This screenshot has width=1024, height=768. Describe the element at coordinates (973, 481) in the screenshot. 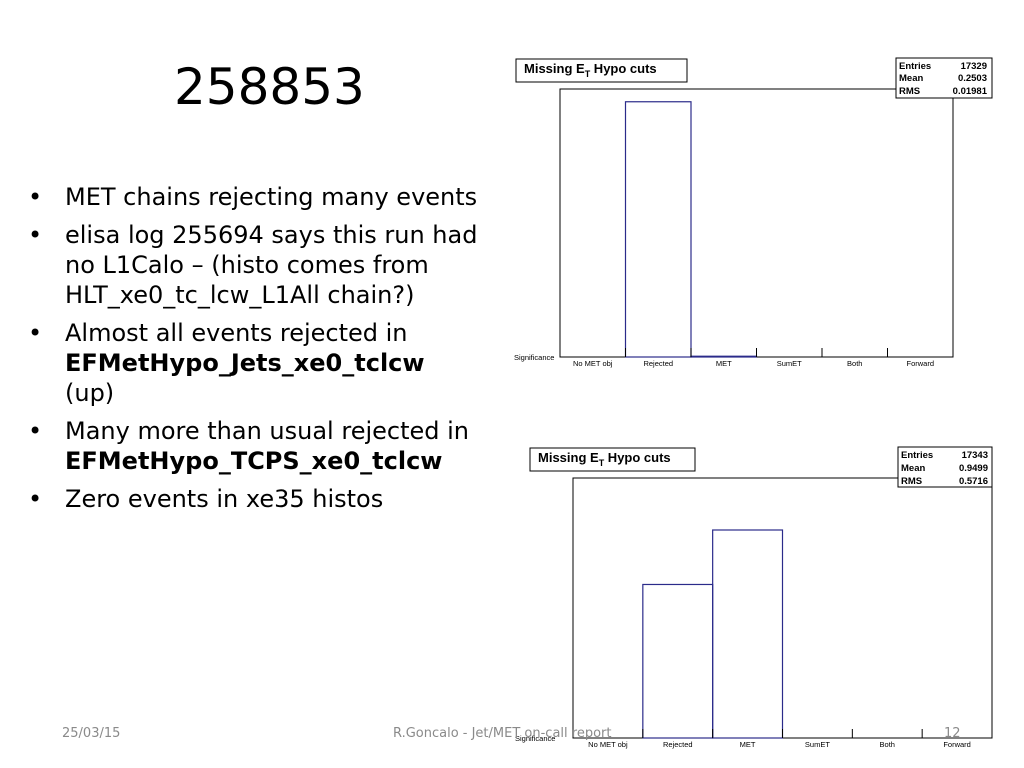

I see `svg-text: 0.5716` at that location.